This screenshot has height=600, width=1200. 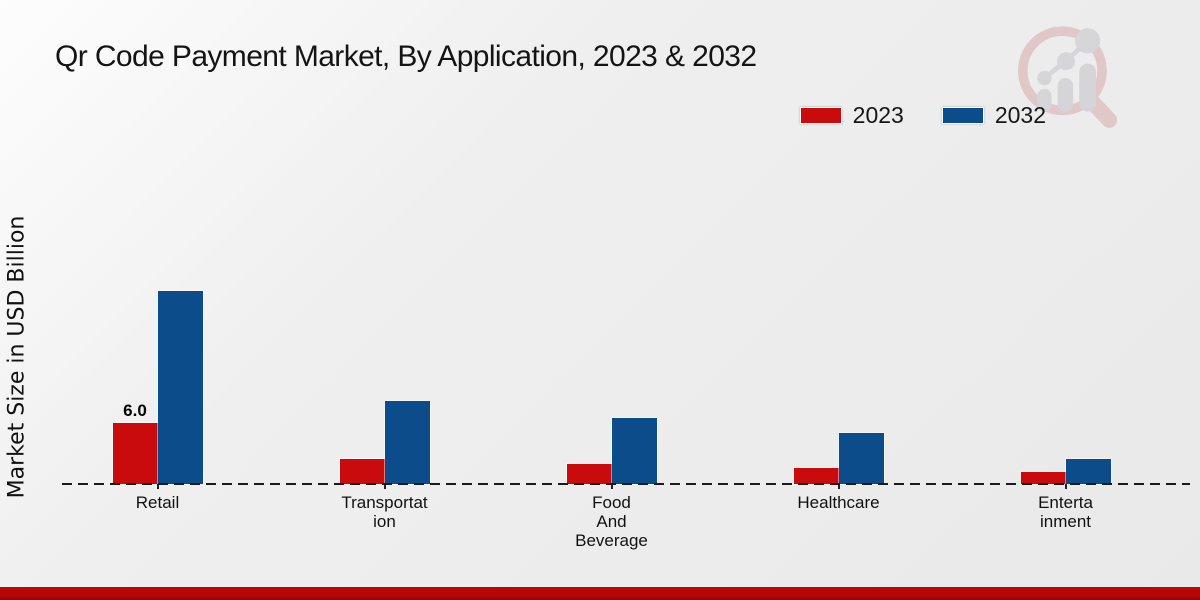 What do you see at coordinates (180, 387) in the screenshot?
I see `bar-2032-retail` at bounding box center [180, 387].